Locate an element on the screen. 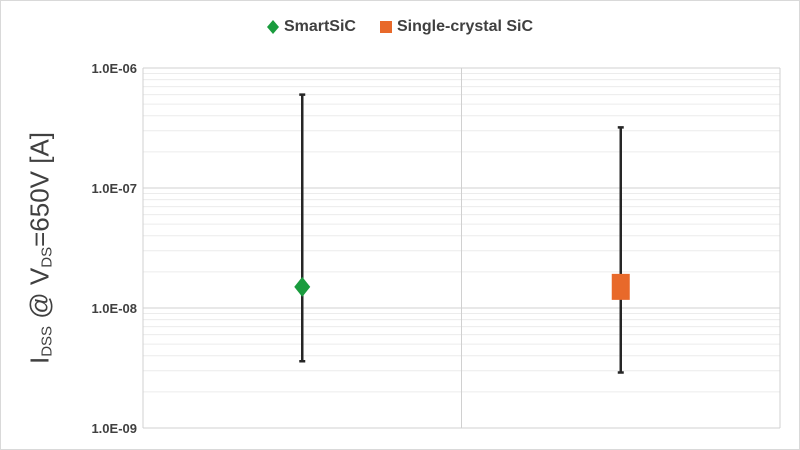  y-tick-label: 1.0E-08 is located at coordinates (114, 308).